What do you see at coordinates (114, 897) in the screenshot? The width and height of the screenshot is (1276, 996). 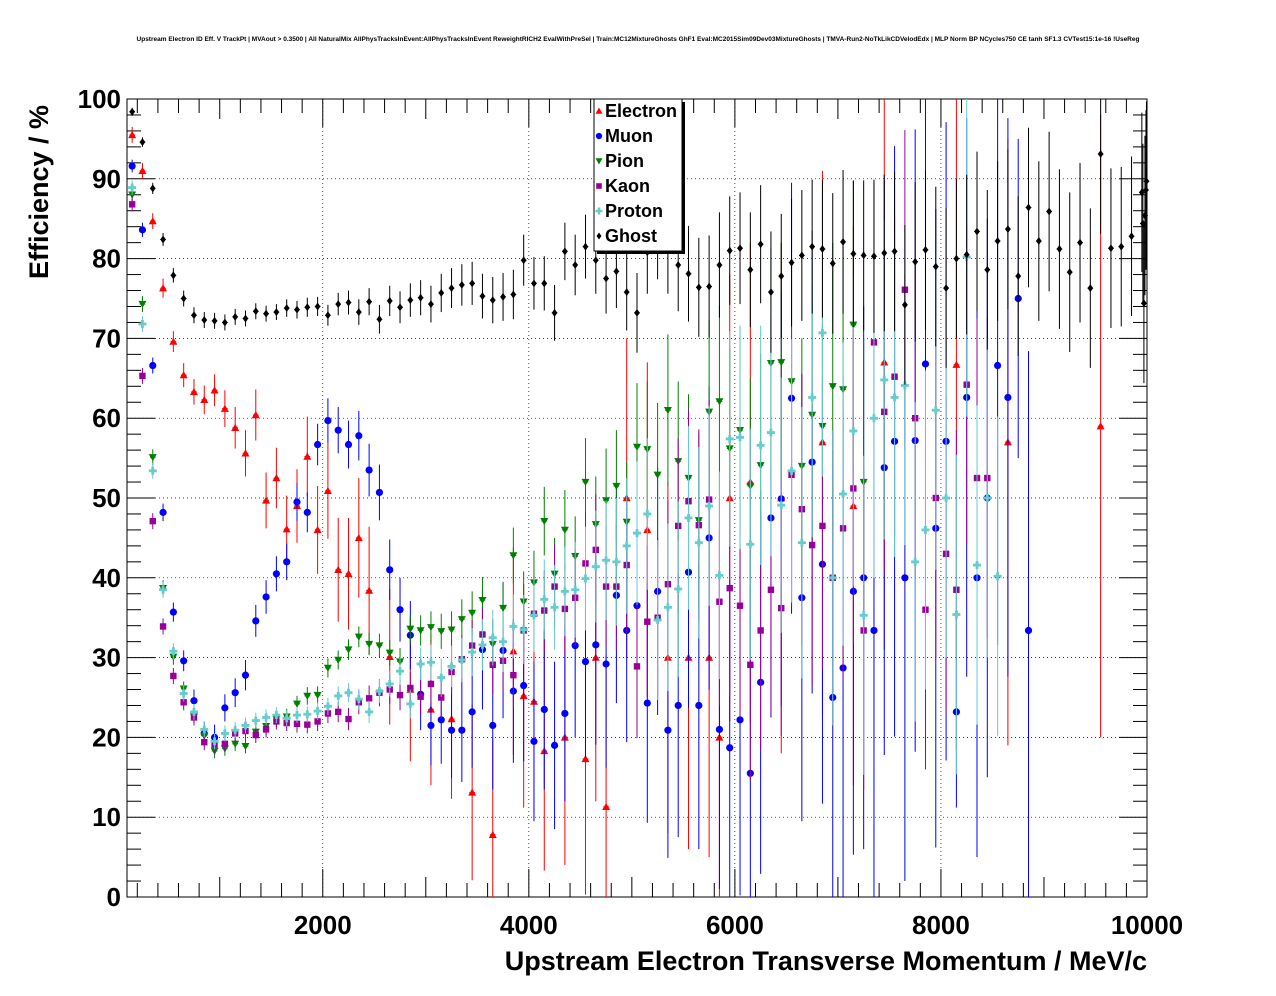 I see `y-tick-label: 0` at bounding box center [114, 897].